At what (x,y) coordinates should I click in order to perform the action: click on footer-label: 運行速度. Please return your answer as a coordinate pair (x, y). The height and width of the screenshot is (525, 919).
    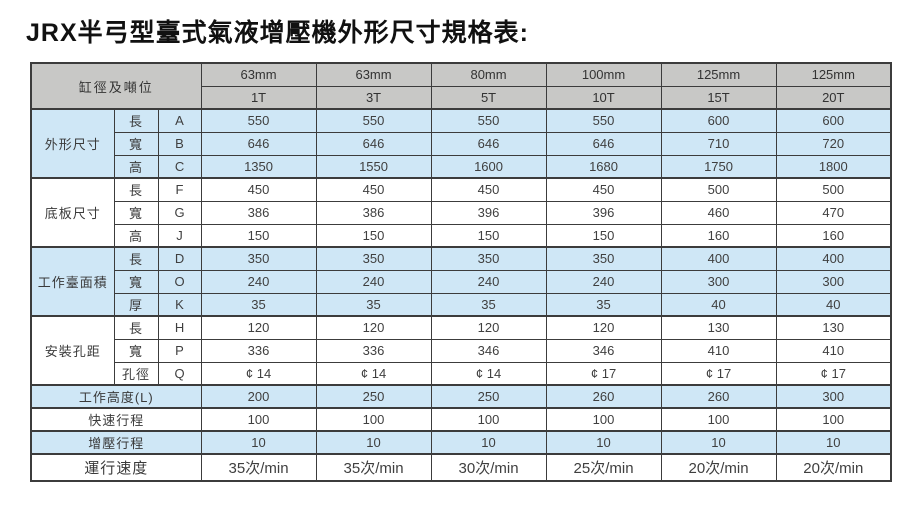
    Looking at the image, I should click on (116, 467).